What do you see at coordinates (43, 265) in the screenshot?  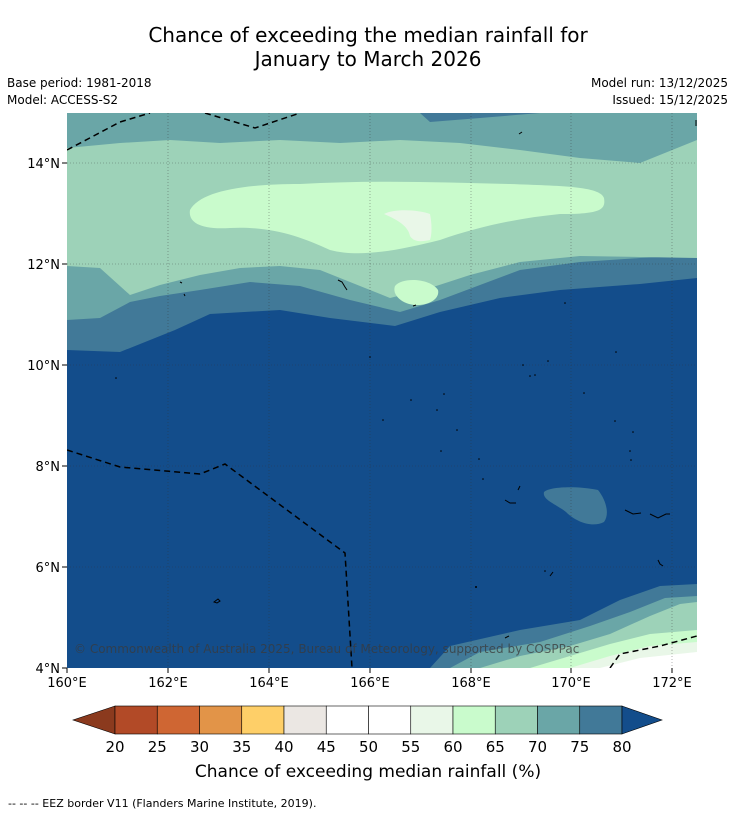 I see `lat-label-12n: 12°N` at bounding box center [43, 265].